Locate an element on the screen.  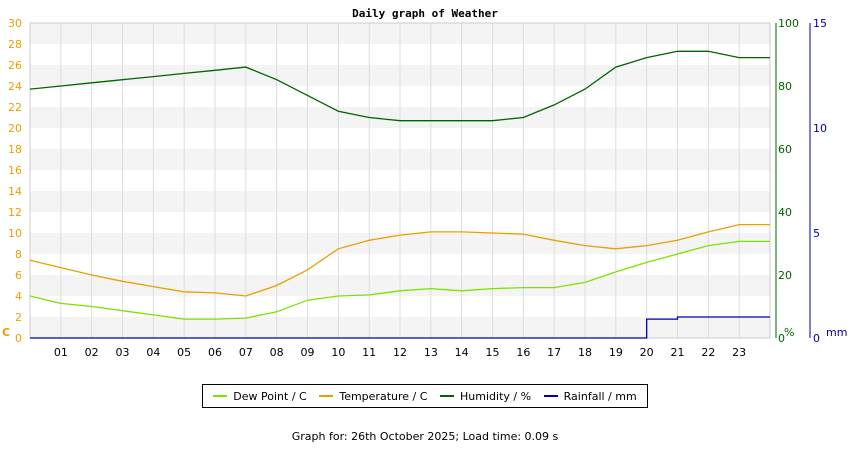
y-left-tick-label: 26 is located at coordinates (15, 65).